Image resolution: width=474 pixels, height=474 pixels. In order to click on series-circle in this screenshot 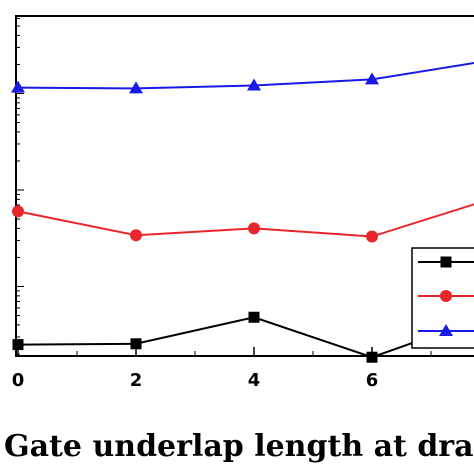, I will do `click(243, 223)`.